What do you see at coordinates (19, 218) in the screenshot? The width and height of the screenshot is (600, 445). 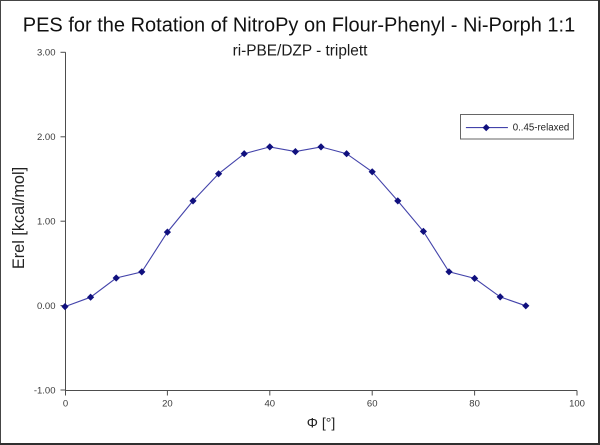 I see `svg-text: Erel [kcal/mol]` at bounding box center [19, 218].